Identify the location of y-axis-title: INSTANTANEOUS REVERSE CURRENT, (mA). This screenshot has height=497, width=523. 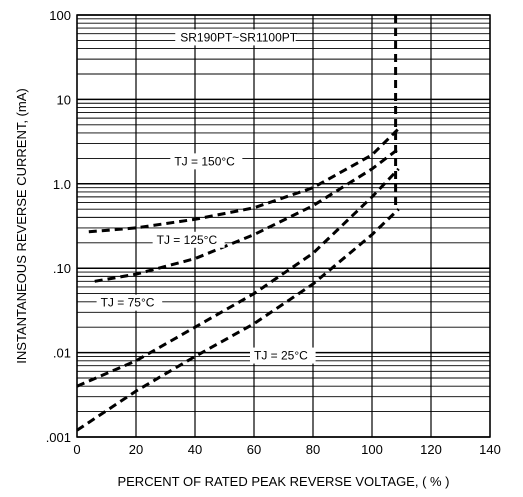
(21, 225).